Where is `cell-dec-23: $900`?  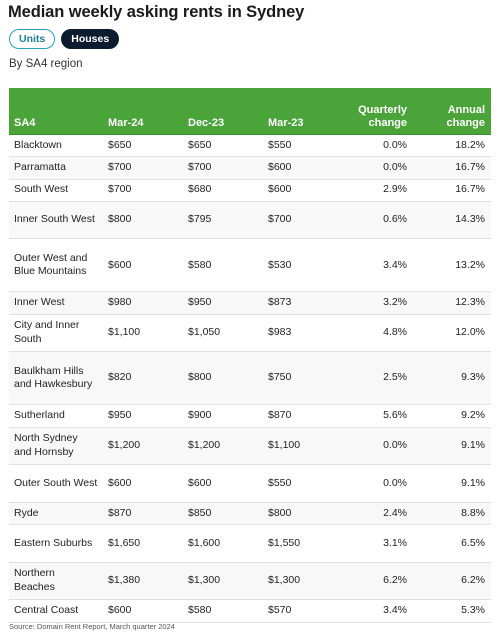 cell-dec-23: $900 is located at coordinates (223, 416).